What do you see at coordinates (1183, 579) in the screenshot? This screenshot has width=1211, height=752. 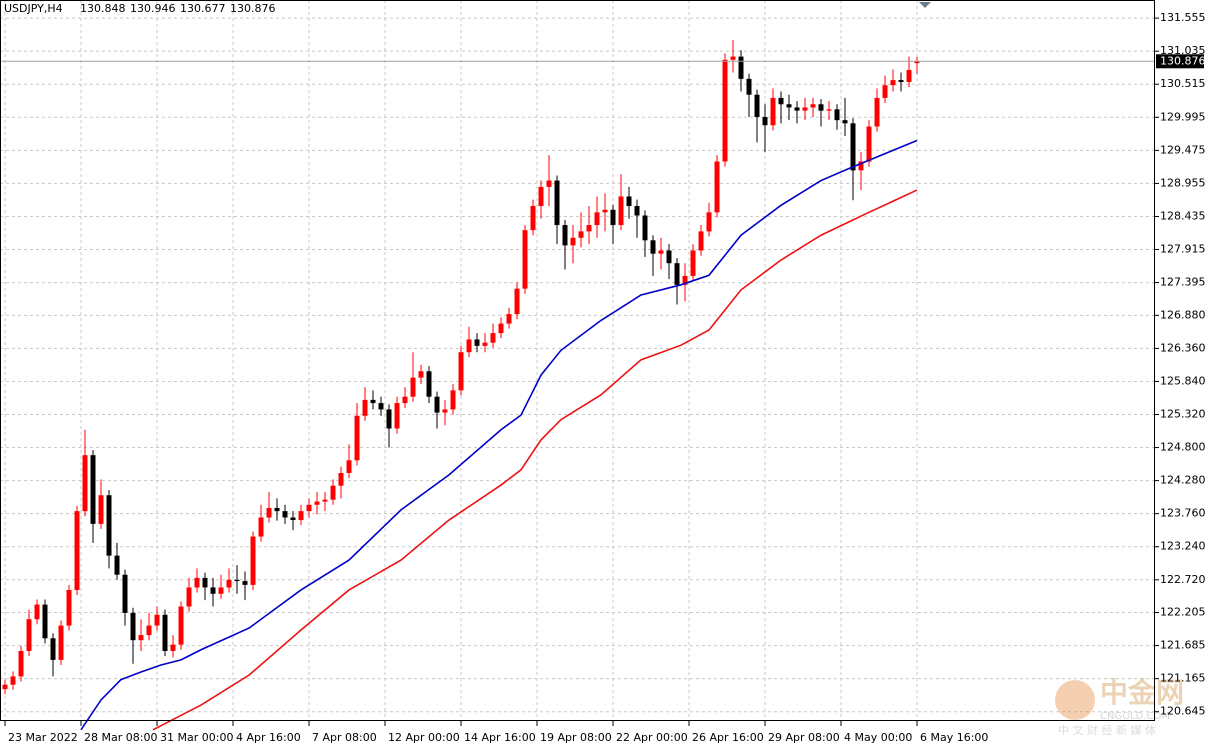 I see `y-tick-label: 122.720` at bounding box center [1183, 579].